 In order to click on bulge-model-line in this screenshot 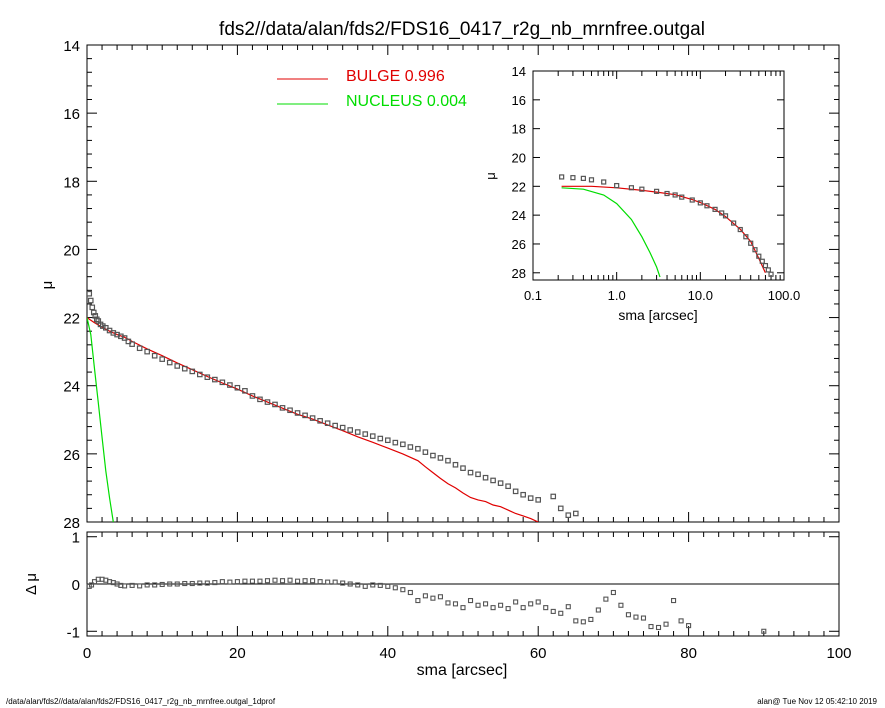, I will do `click(313, 419)`.